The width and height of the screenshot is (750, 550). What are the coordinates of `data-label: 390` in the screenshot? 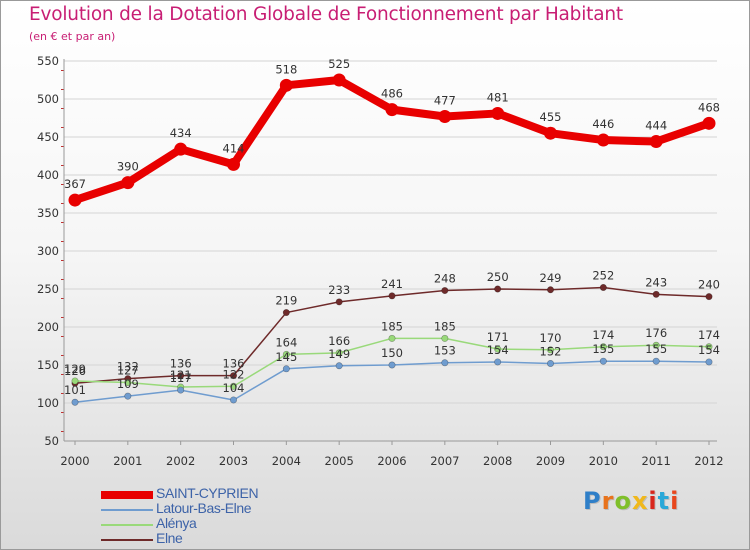 It's located at (128, 167).